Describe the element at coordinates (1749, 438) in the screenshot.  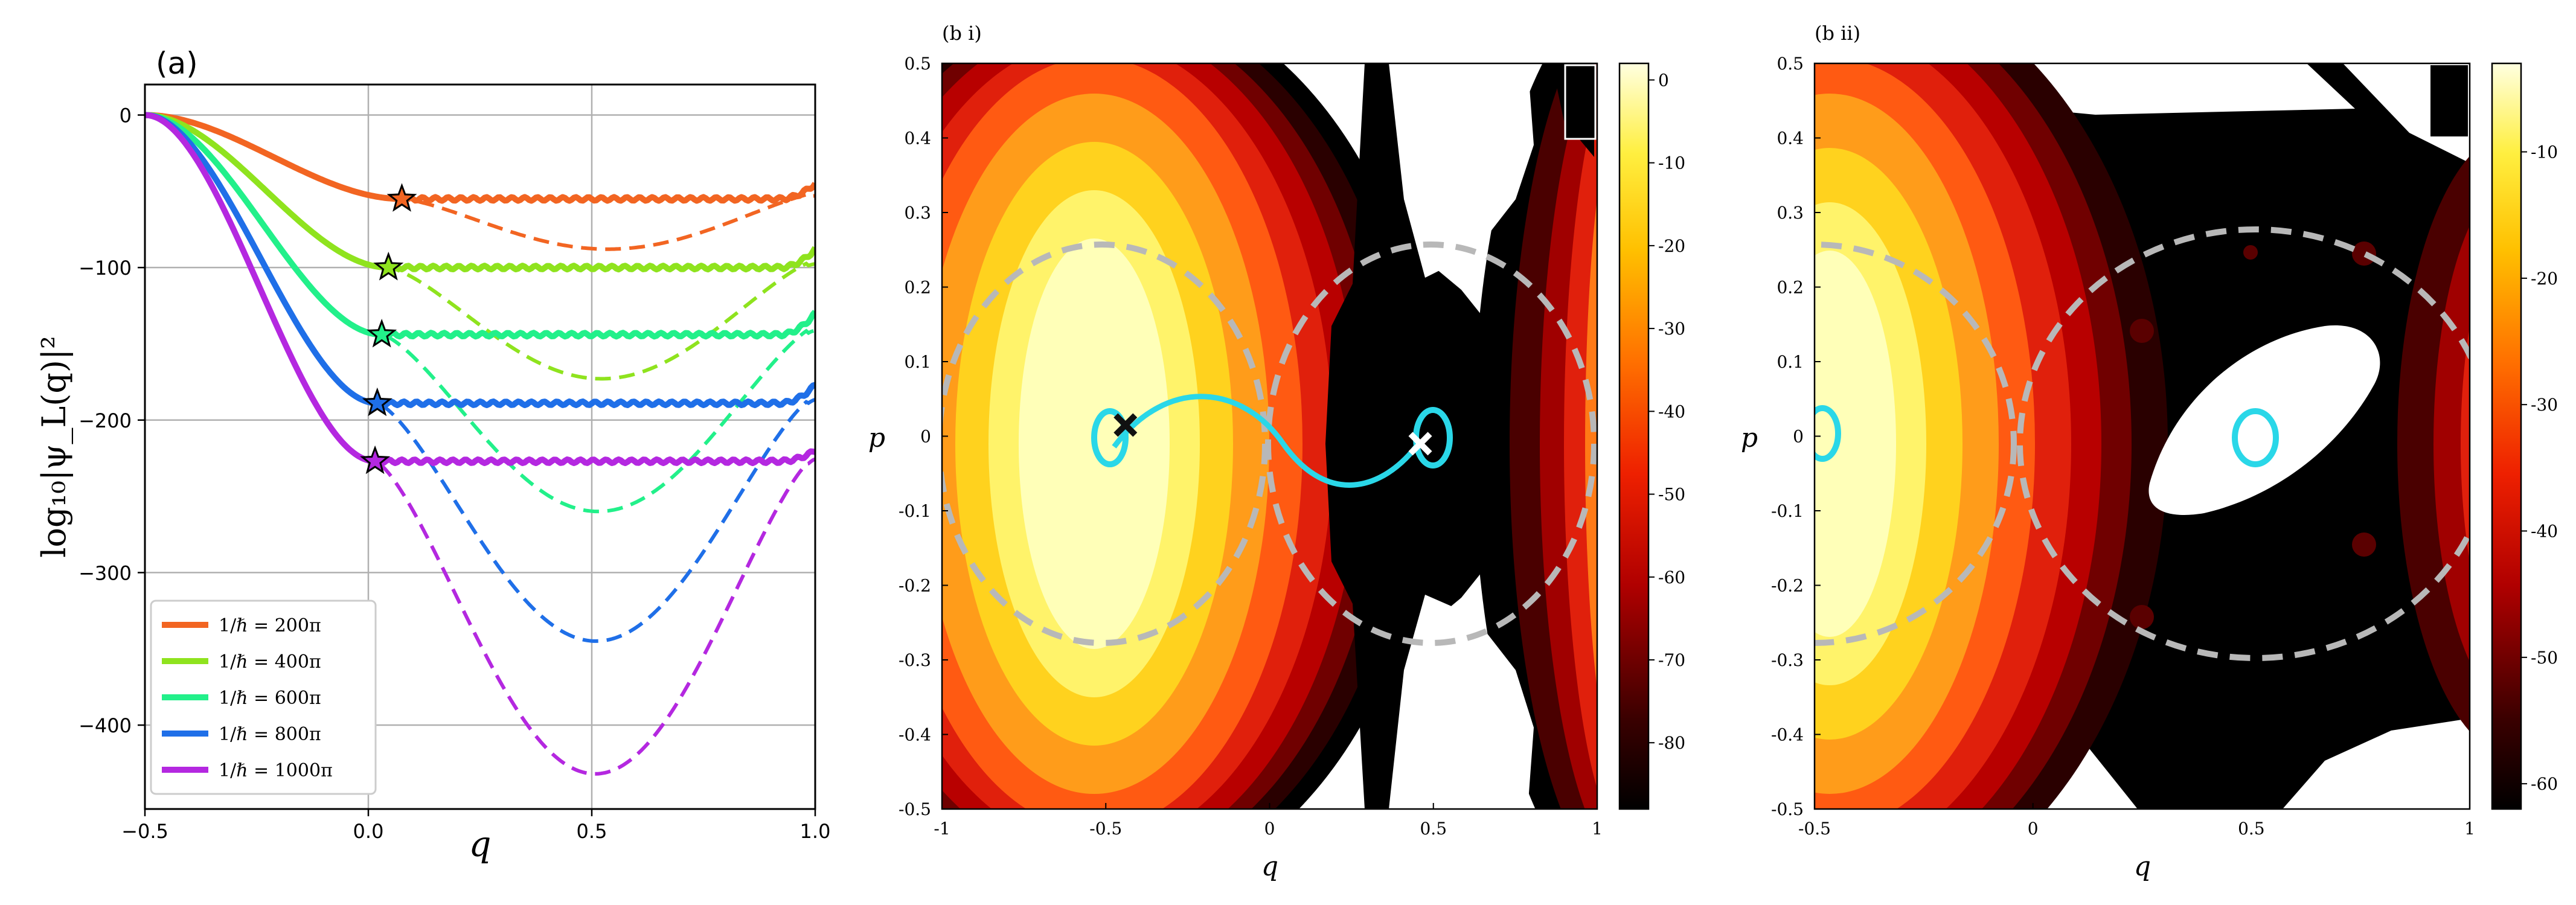
I see `panel-b-ii-ylabel: p` at that location.